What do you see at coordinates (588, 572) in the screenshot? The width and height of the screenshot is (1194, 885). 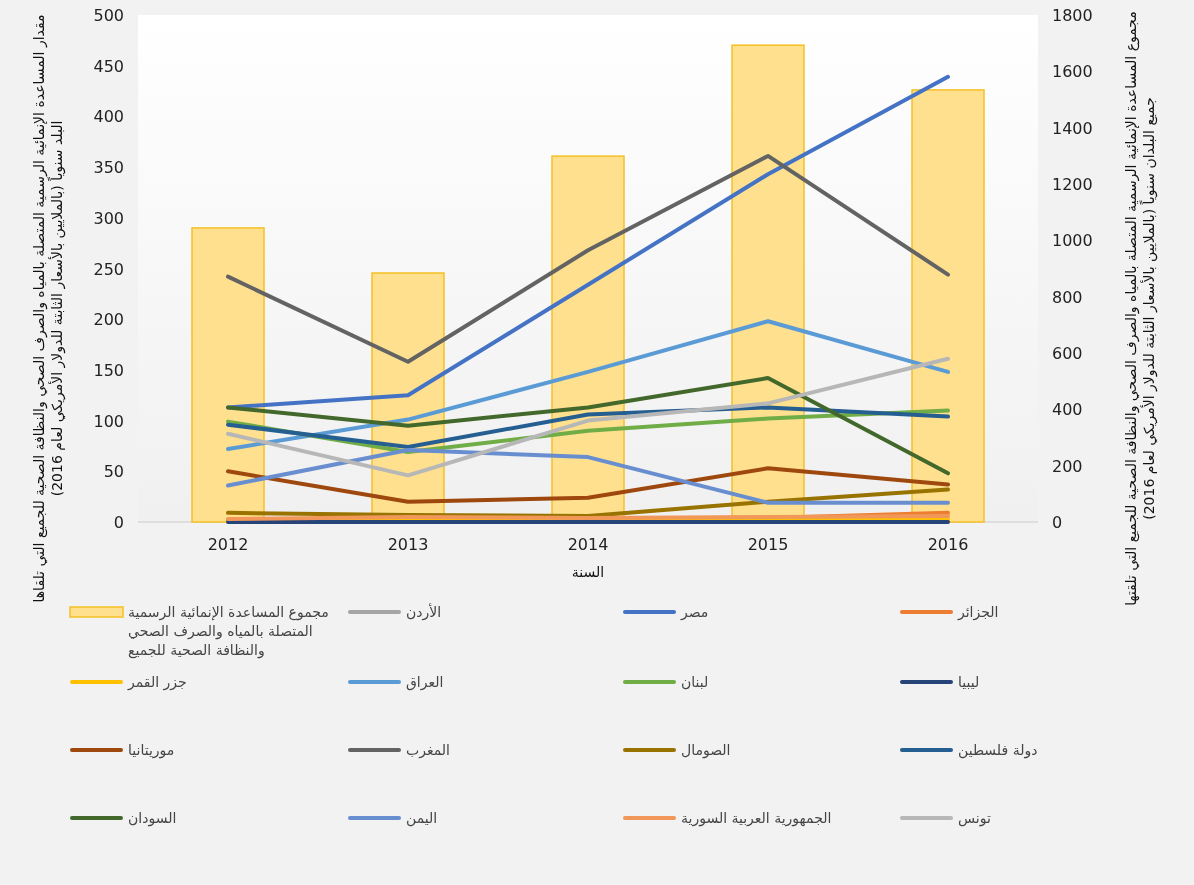 I see `x-axis-title: السنة` at bounding box center [588, 572].